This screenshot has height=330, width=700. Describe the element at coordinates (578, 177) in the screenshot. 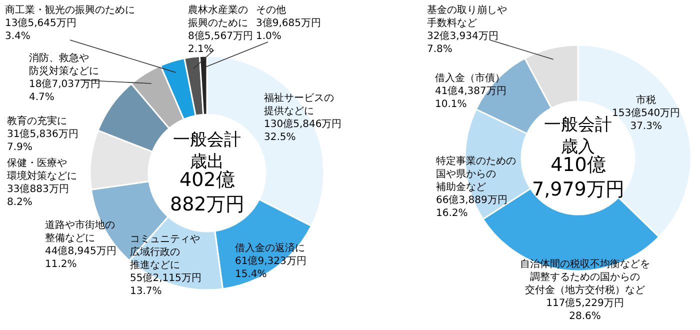

I see `text: 410億7,979万円` at that location.